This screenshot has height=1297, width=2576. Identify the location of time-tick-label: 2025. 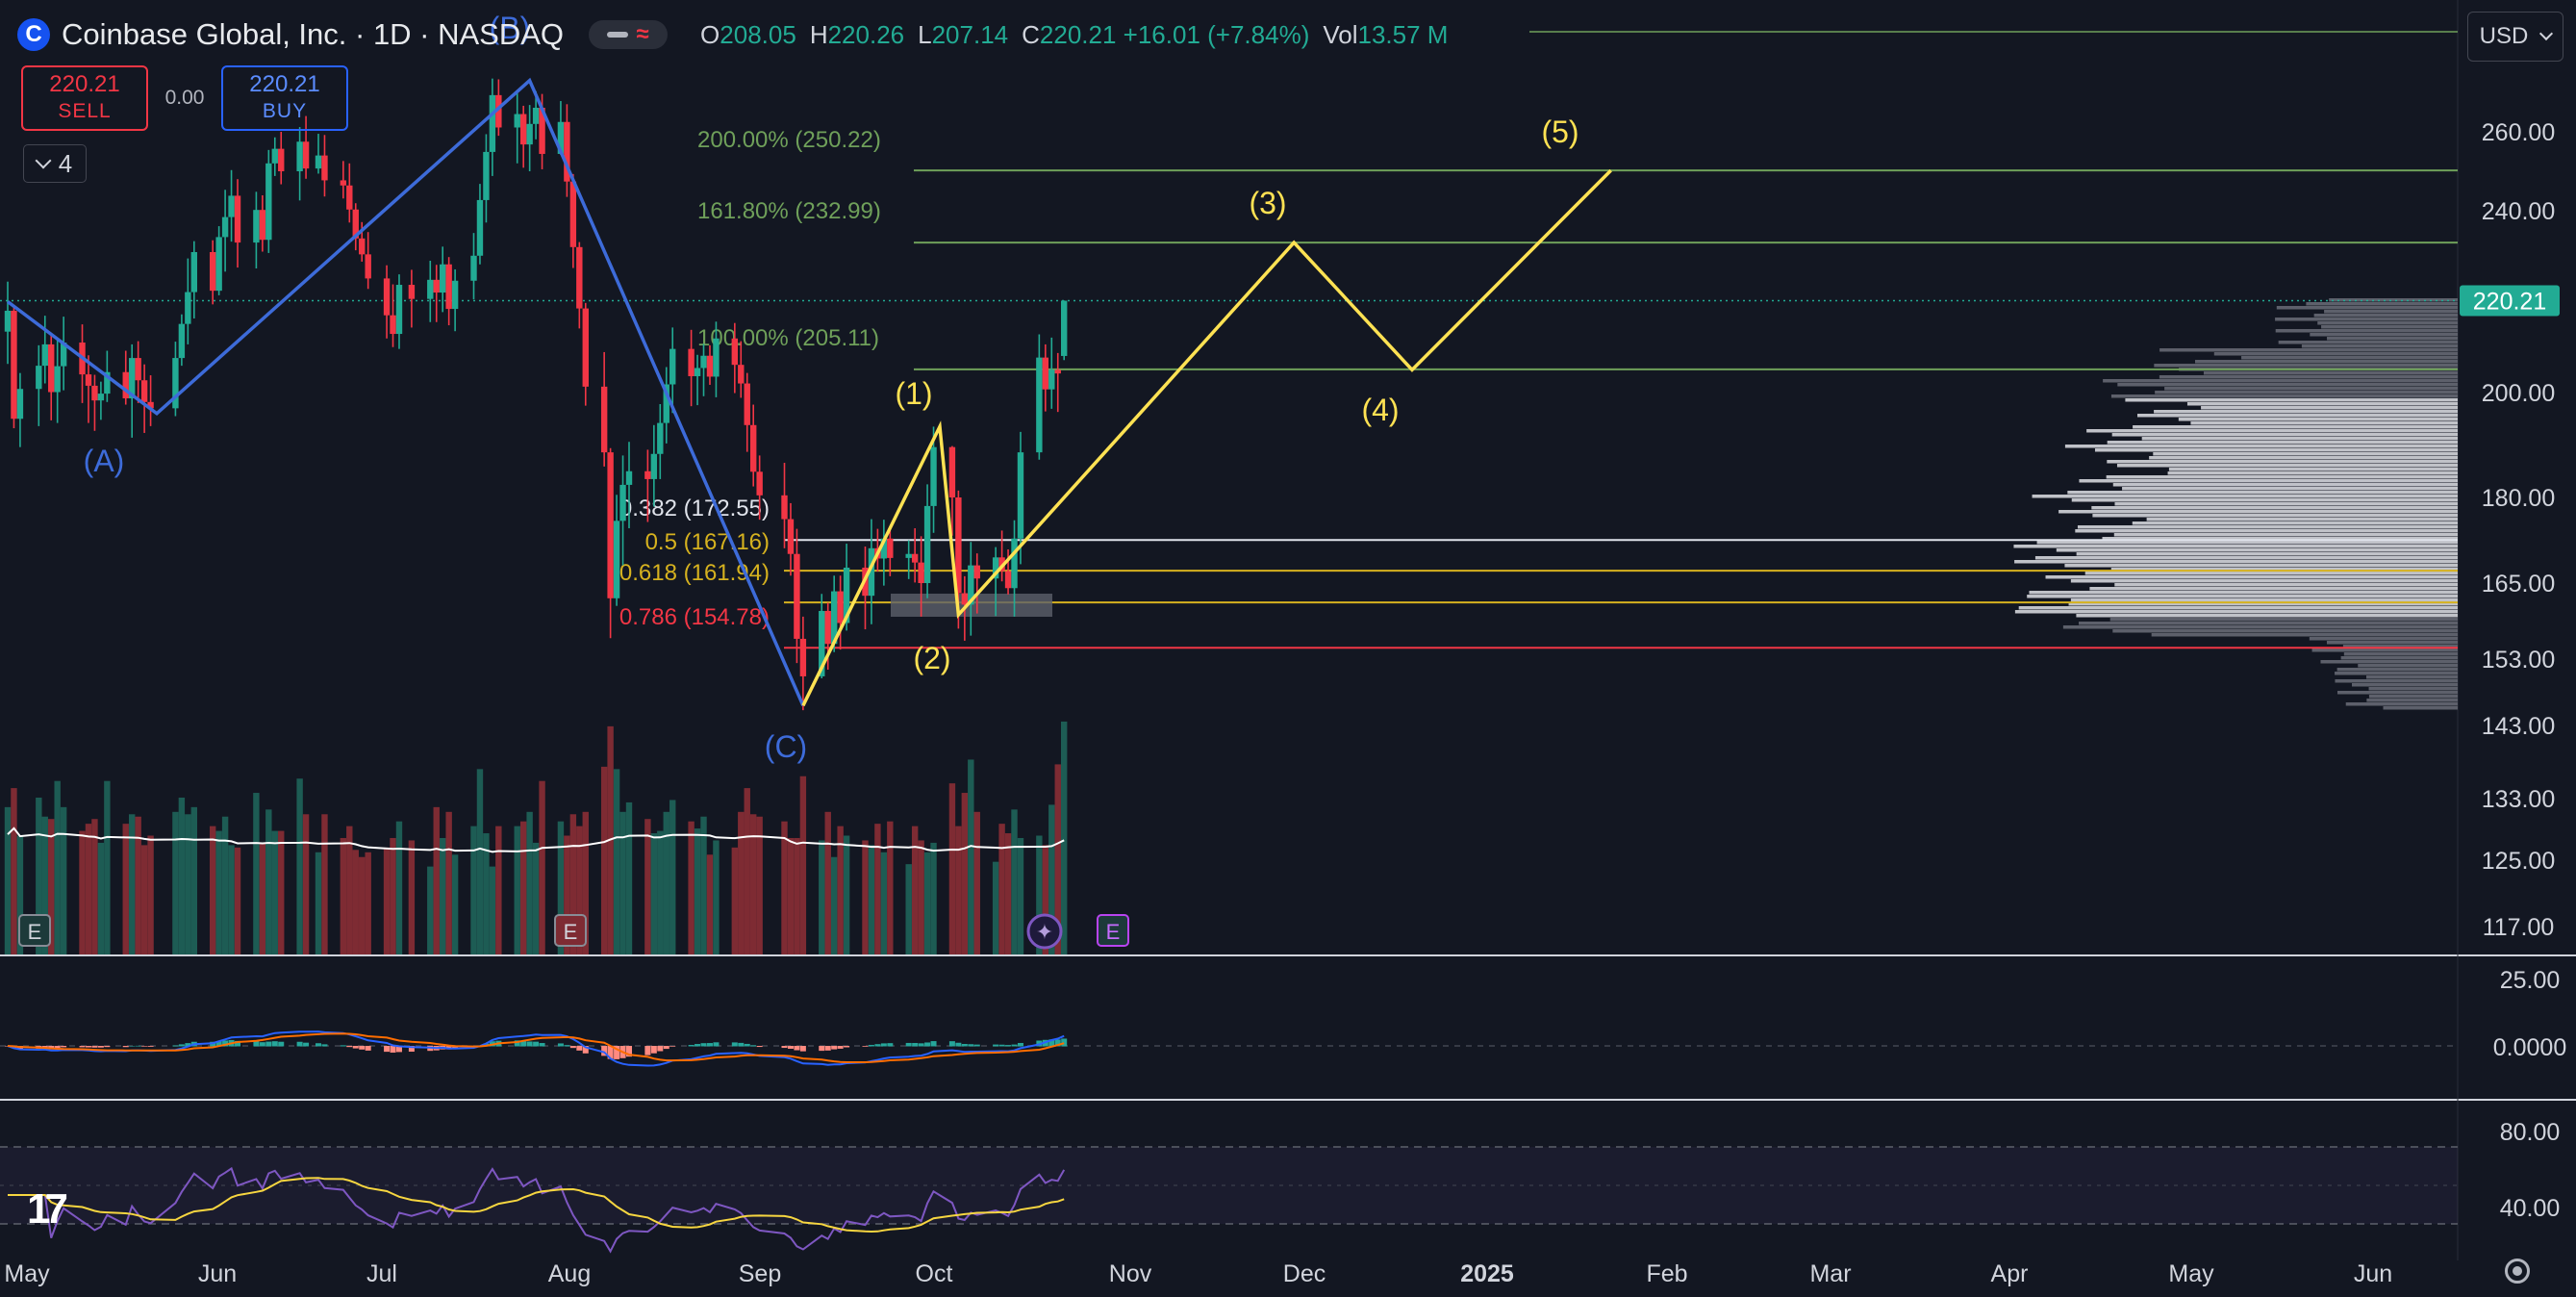
(1487, 1274).